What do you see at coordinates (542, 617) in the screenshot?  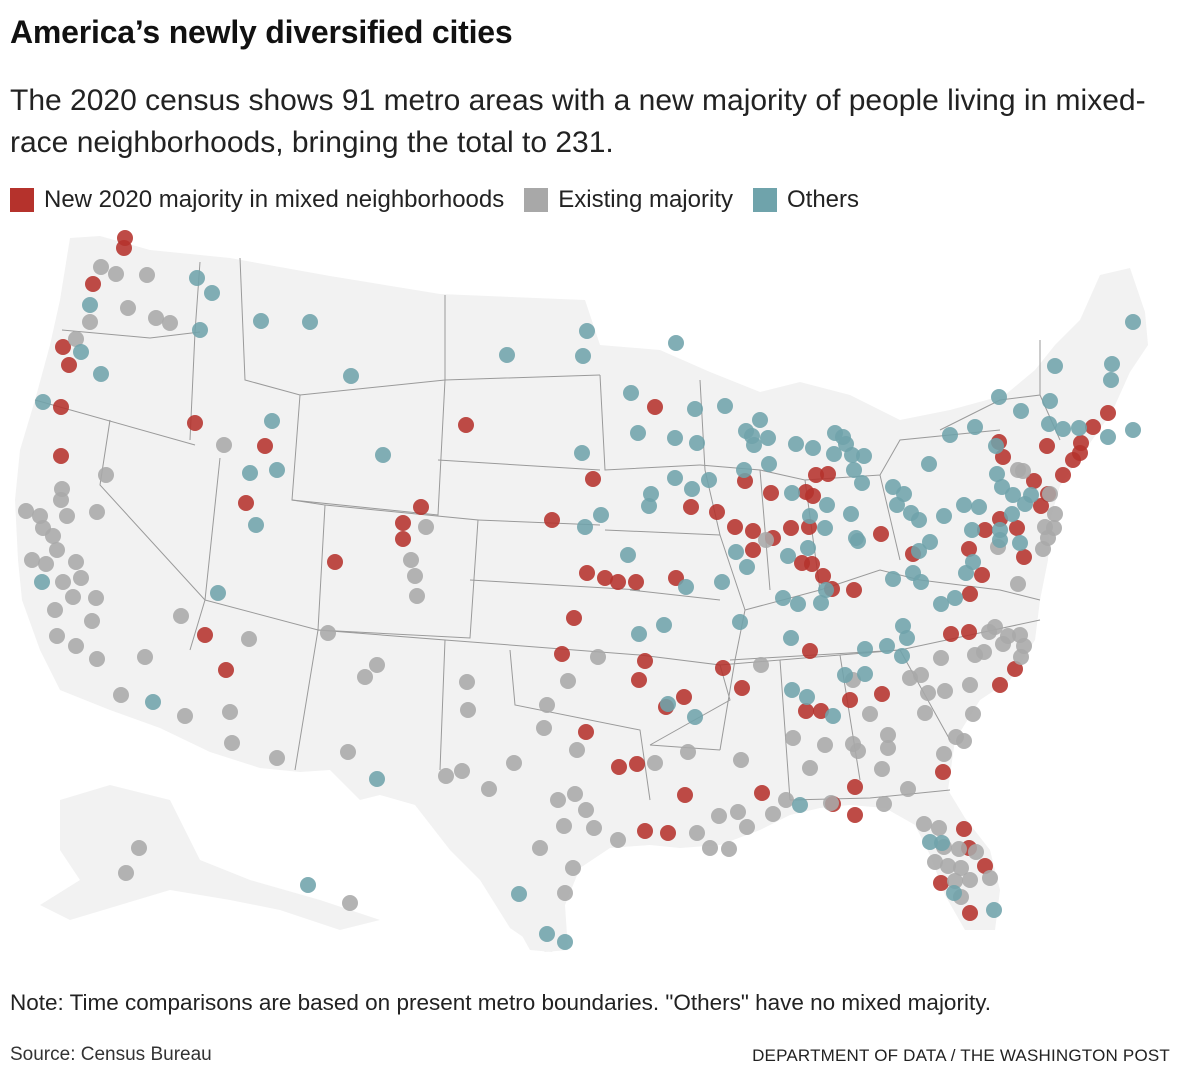 I see `border-ks-ok` at bounding box center [542, 617].